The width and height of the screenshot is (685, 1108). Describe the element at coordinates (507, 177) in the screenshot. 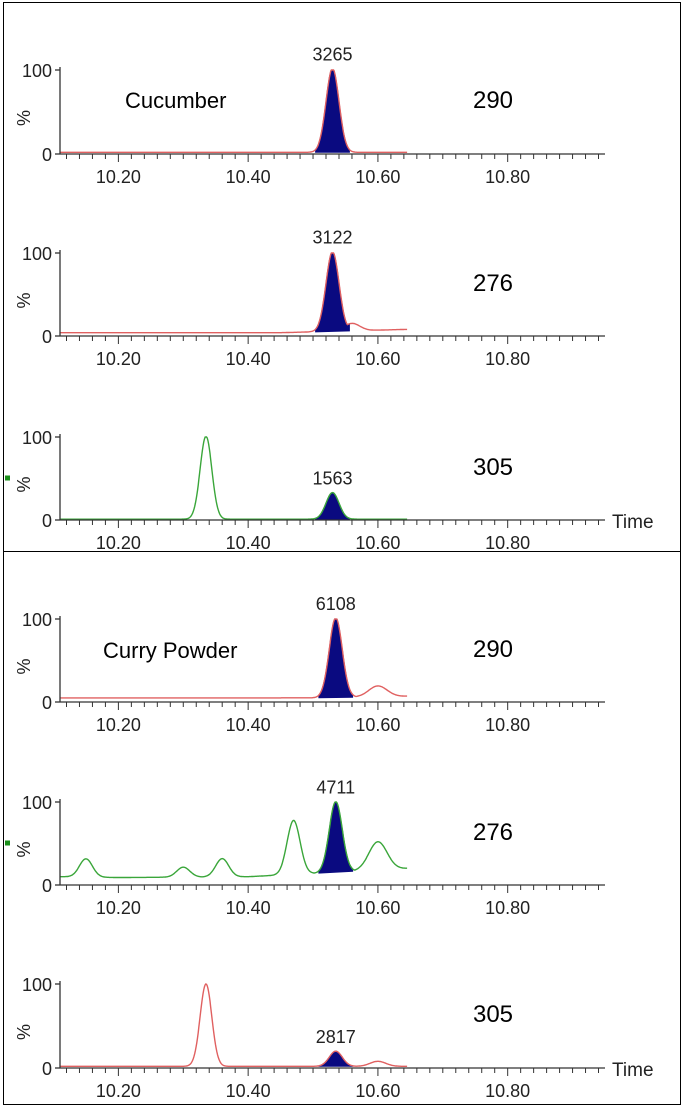

I see `x-tick-label-0-3: 10.80` at that location.